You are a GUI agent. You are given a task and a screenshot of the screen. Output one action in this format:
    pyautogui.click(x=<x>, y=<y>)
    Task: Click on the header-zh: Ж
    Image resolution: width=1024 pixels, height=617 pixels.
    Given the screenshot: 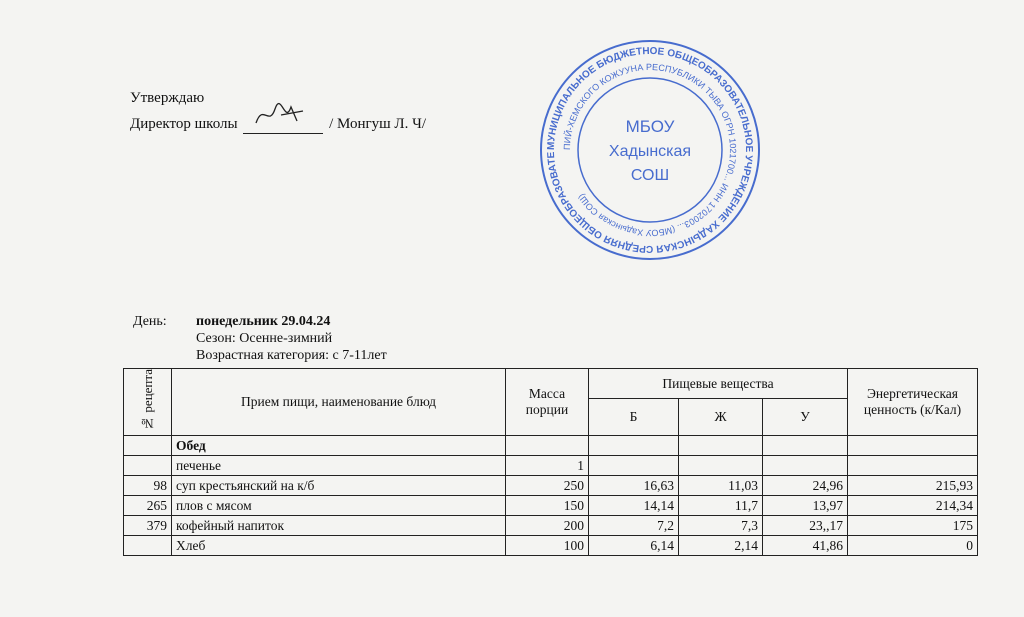 What is the action you would take?
    pyautogui.click(x=720, y=417)
    